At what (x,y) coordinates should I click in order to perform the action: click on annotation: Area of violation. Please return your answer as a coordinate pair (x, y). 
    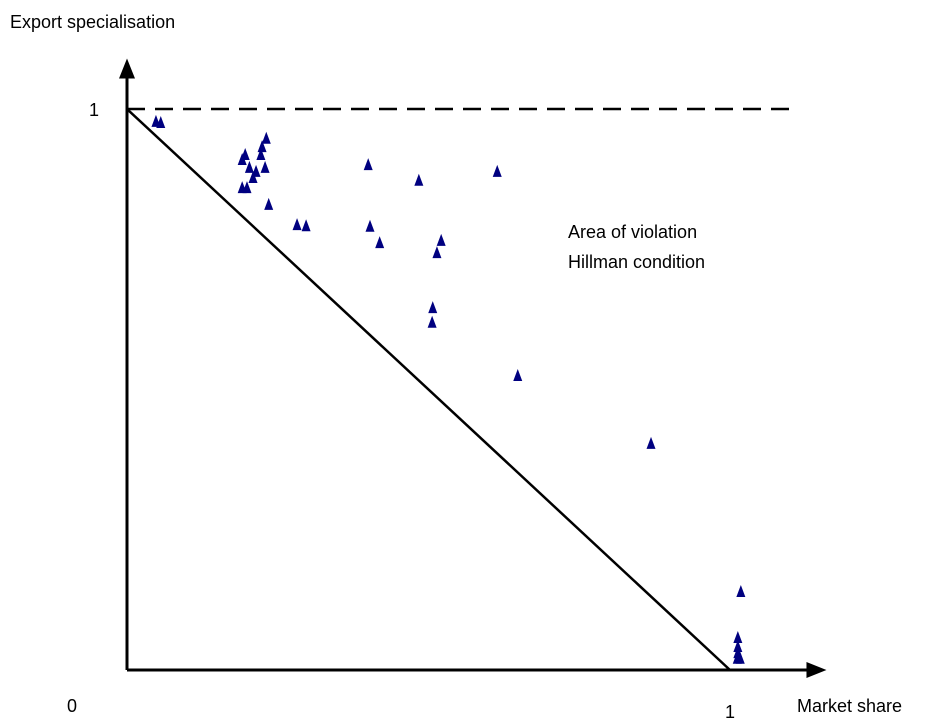
    Looking at the image, I should click on (632, 232).